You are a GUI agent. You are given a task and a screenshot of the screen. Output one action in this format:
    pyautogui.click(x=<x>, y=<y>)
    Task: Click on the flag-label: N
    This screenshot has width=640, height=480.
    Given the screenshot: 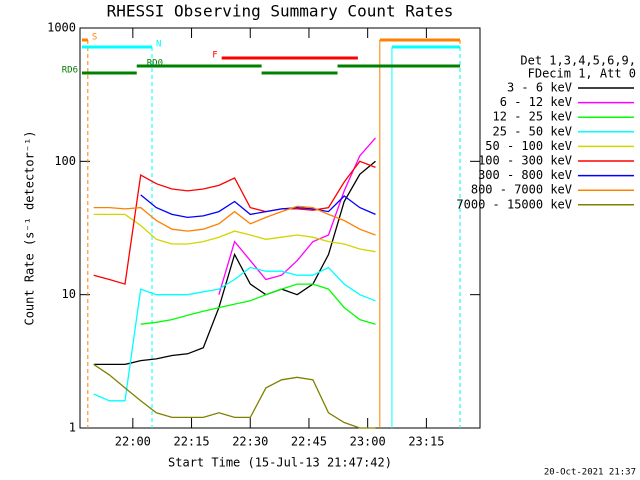 What is the action you would take?
    pyautogui.click(x=158, y=45)
    